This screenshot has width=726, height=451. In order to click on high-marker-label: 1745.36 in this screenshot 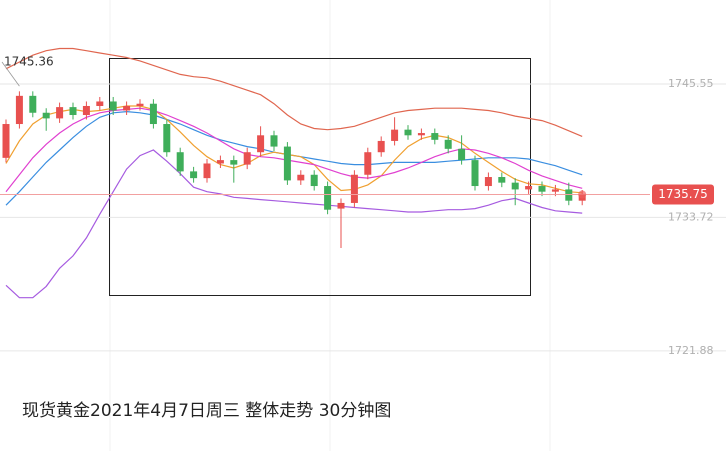, I will do `click(29, 62)`.